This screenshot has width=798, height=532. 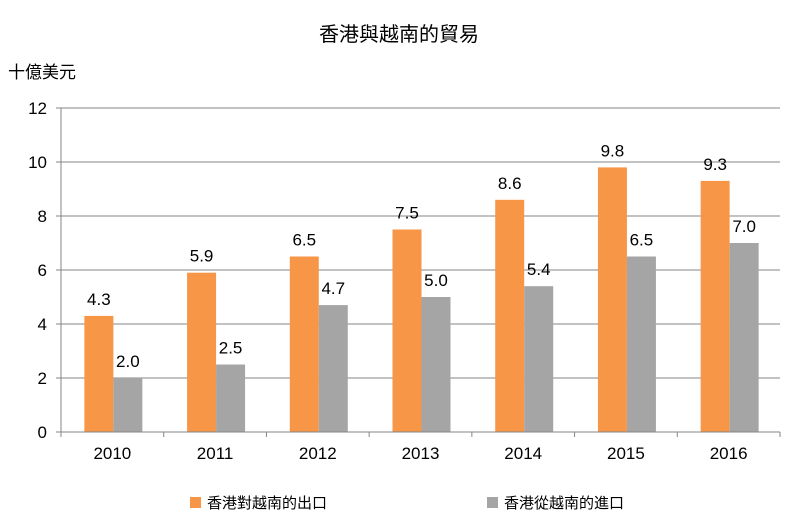 What do you see at coordinates (231, 348) in the screenshot?
I see `data-label-imports-2011: 2.5` at bounding box center [231, 348].